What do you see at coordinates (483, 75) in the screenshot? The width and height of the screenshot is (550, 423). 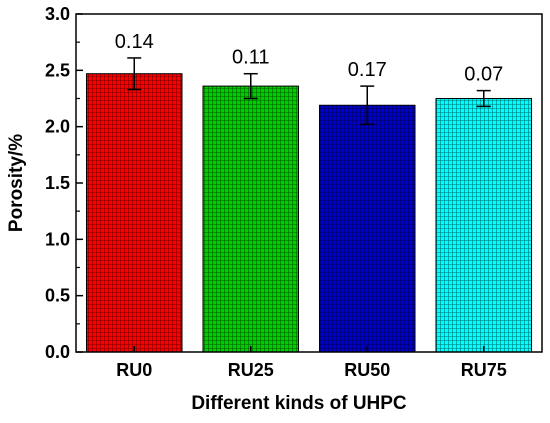 I see `data-label-ru75: 0.07` at bounding box center [483, 75].